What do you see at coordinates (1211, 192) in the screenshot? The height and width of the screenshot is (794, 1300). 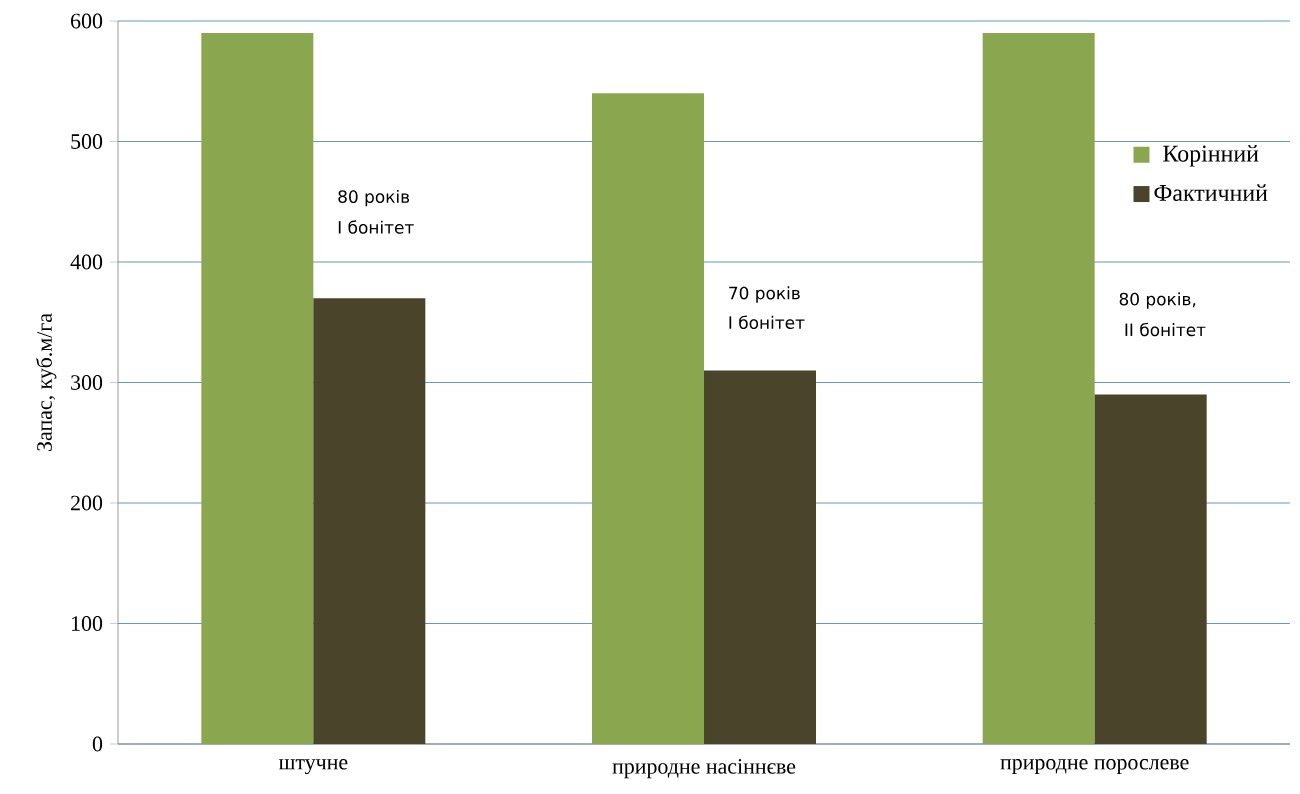 I see `legend-label: Фактичний` at bounding box center [1211, 192].